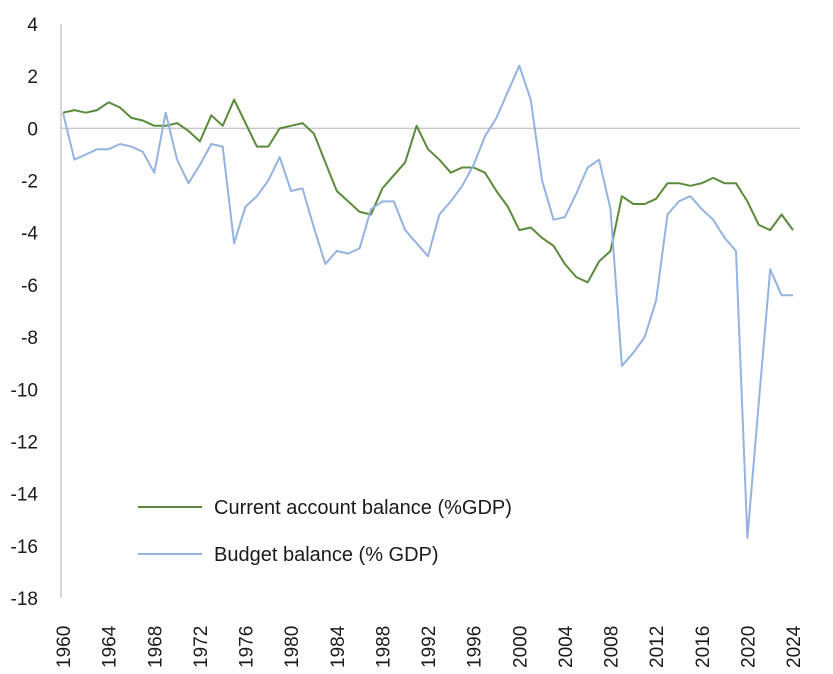 This screenshot has width=833, height=674. I want to click on x-tick-label: 1980, so click(292, 647).